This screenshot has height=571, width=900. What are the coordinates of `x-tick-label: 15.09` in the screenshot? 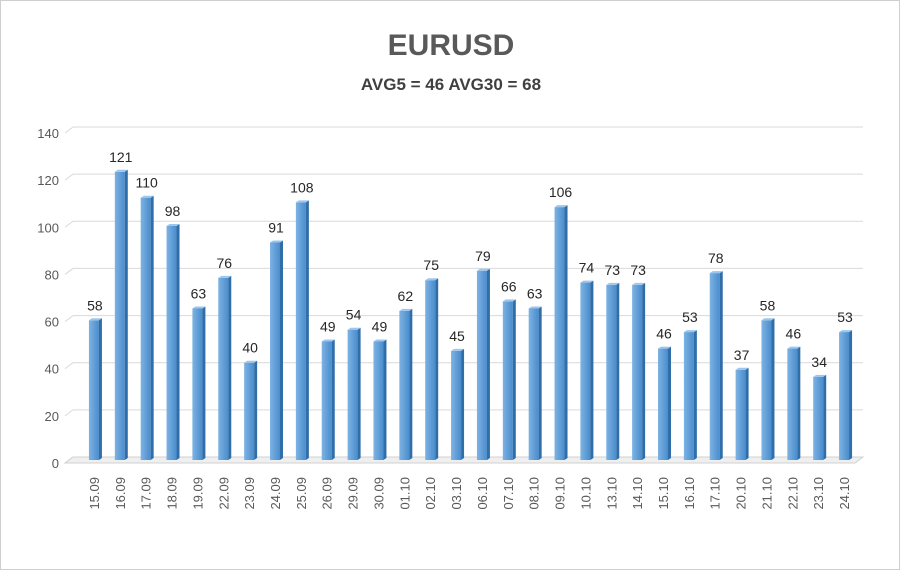 It's located at (94, 493).